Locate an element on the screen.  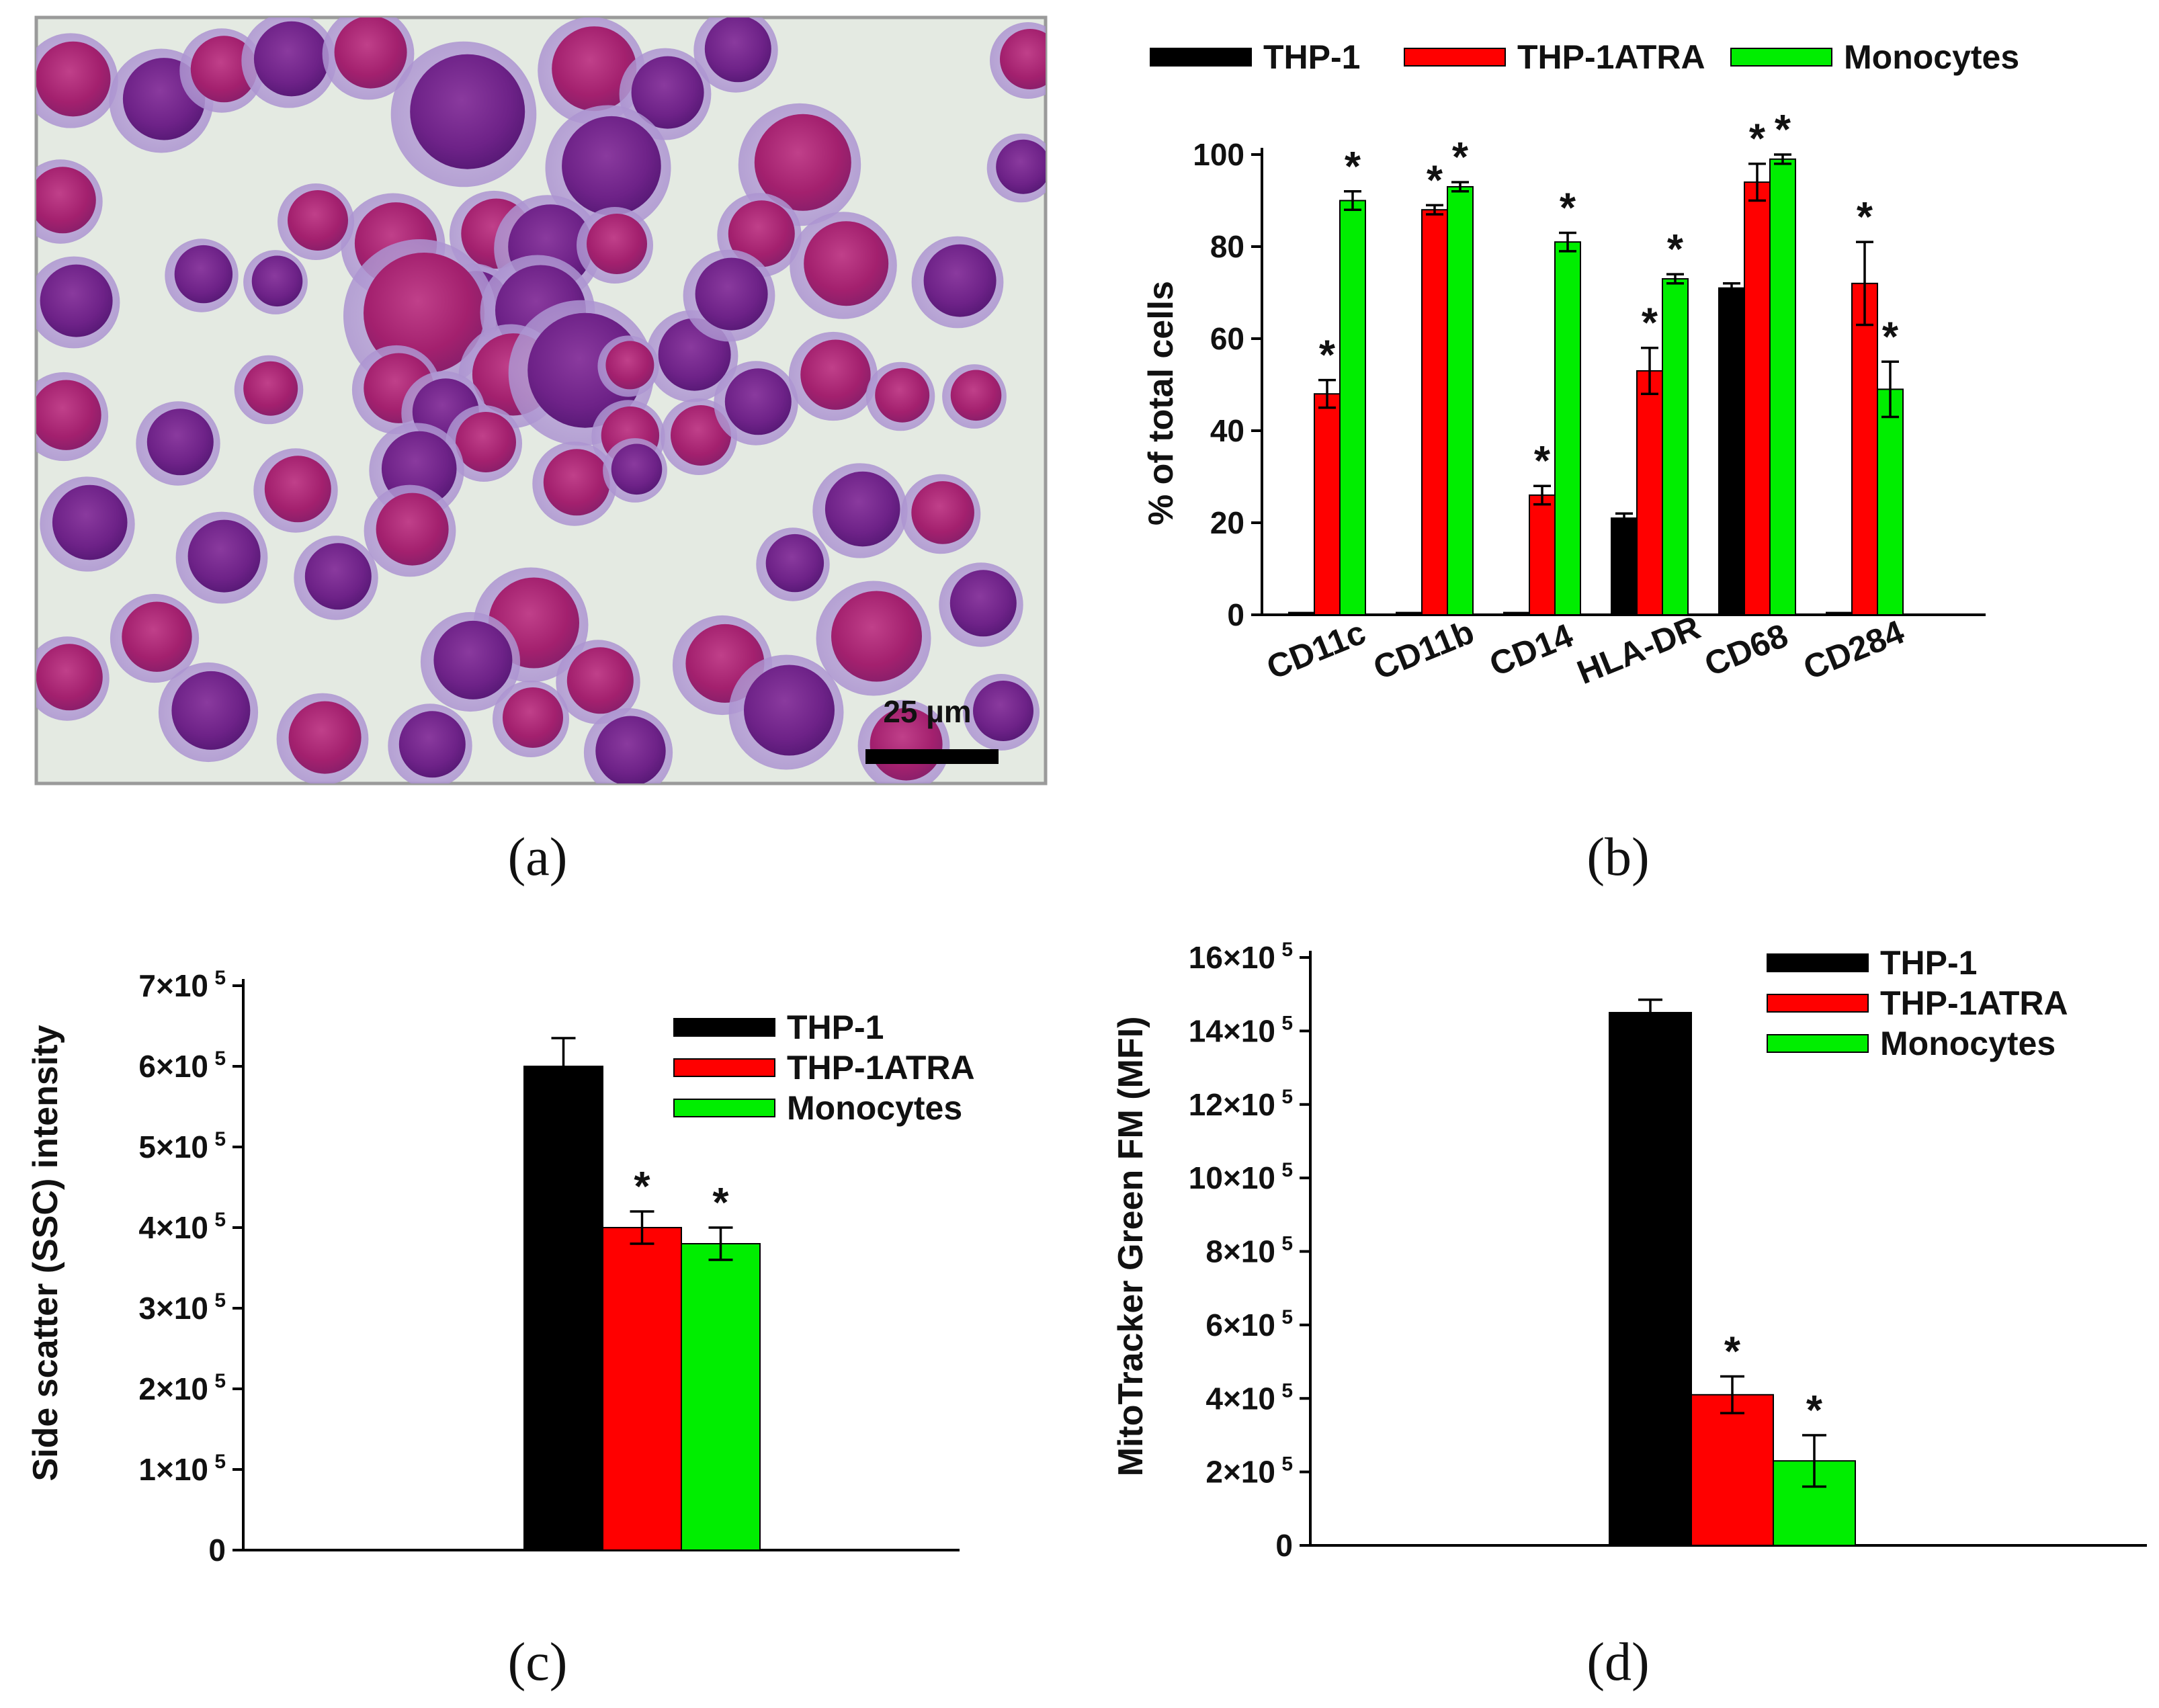
chart-d-ytick-label: 14×10 is located at coordinates (1232, 1030).